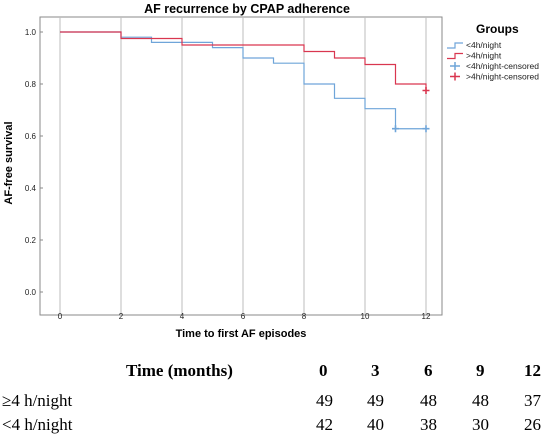 The height and width of the screenshot is (438, 550). Describe the element at coordinates (179, 370) in the screenshot. I see `risk-table-header-label: Time (months)` at that location.